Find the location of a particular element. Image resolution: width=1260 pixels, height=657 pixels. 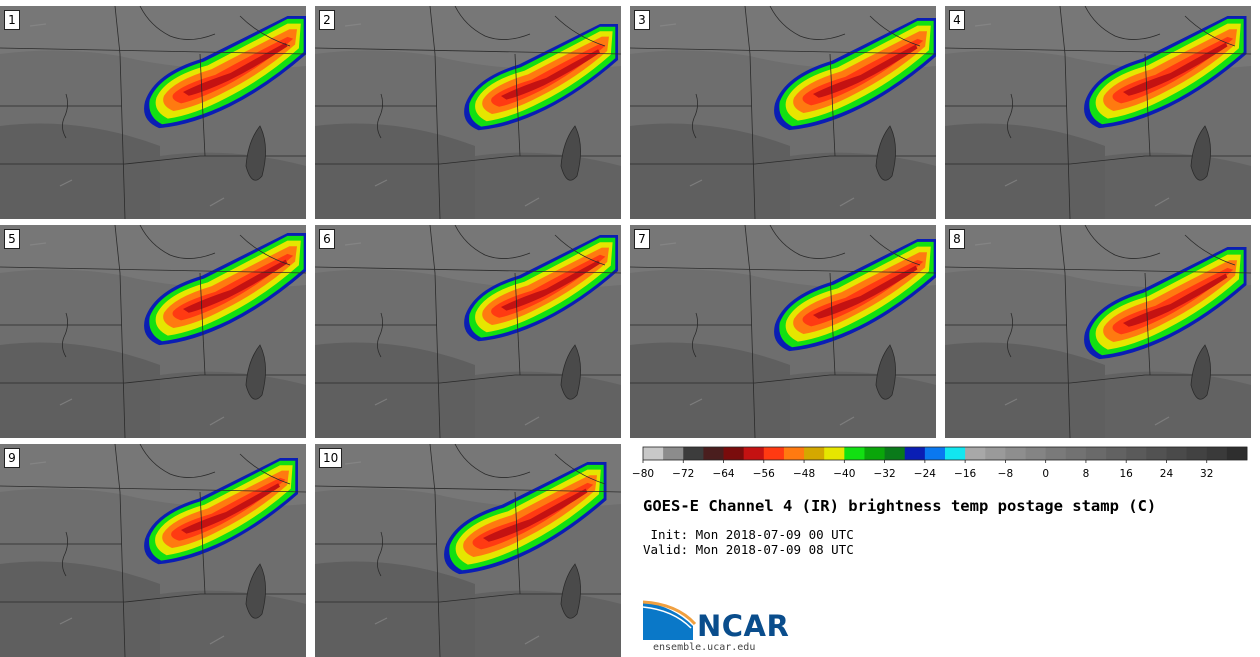

panel-number: 7 is located at coordinates (642, 239).